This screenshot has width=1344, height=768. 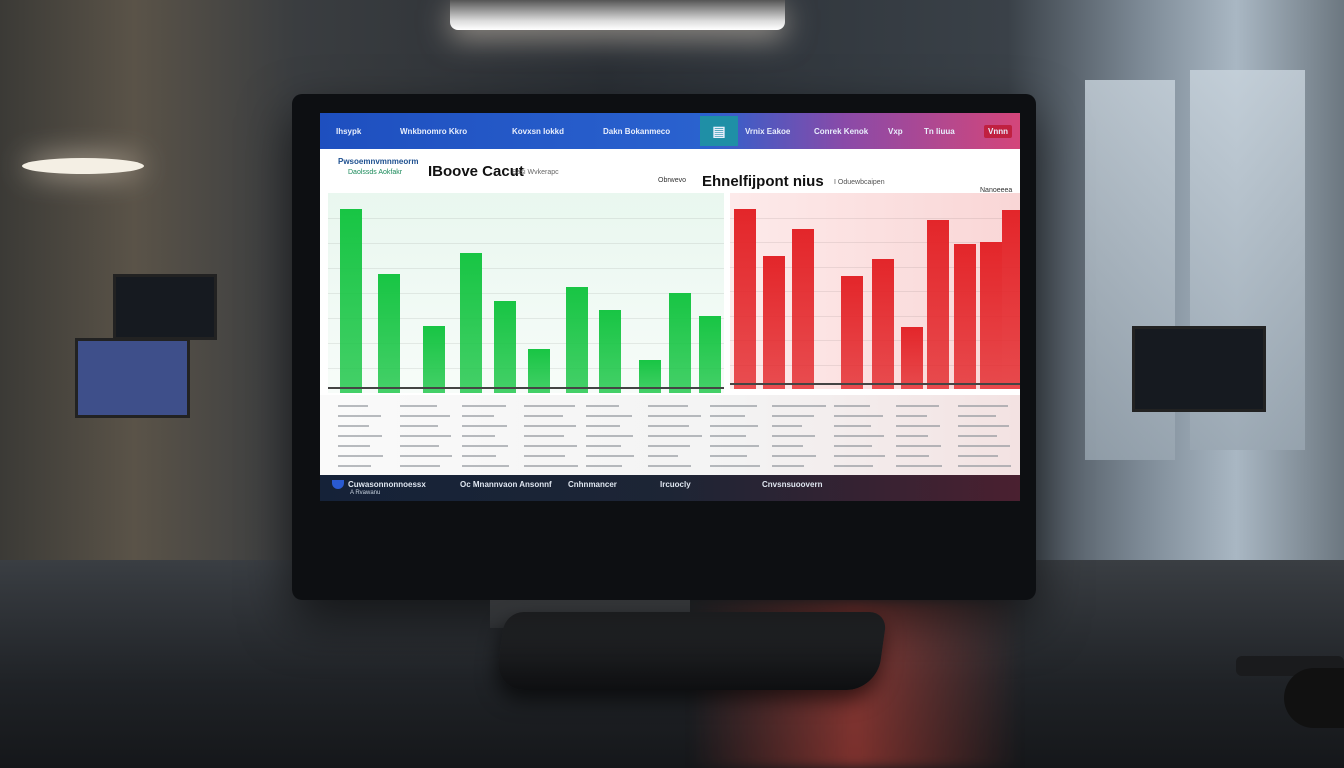 What do you see at coordinates (617, 15) in the screenshot?
I see `ceiling-lamp` at bounding box center [617, 15].